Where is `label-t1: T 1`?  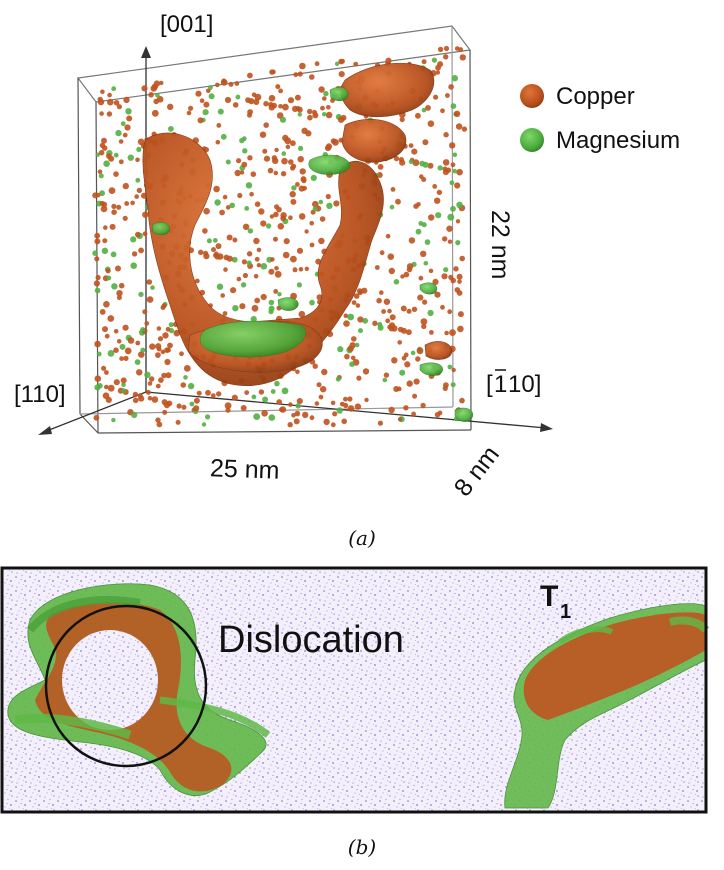 label-t1: T 1 is located at coordinates (555, 601).